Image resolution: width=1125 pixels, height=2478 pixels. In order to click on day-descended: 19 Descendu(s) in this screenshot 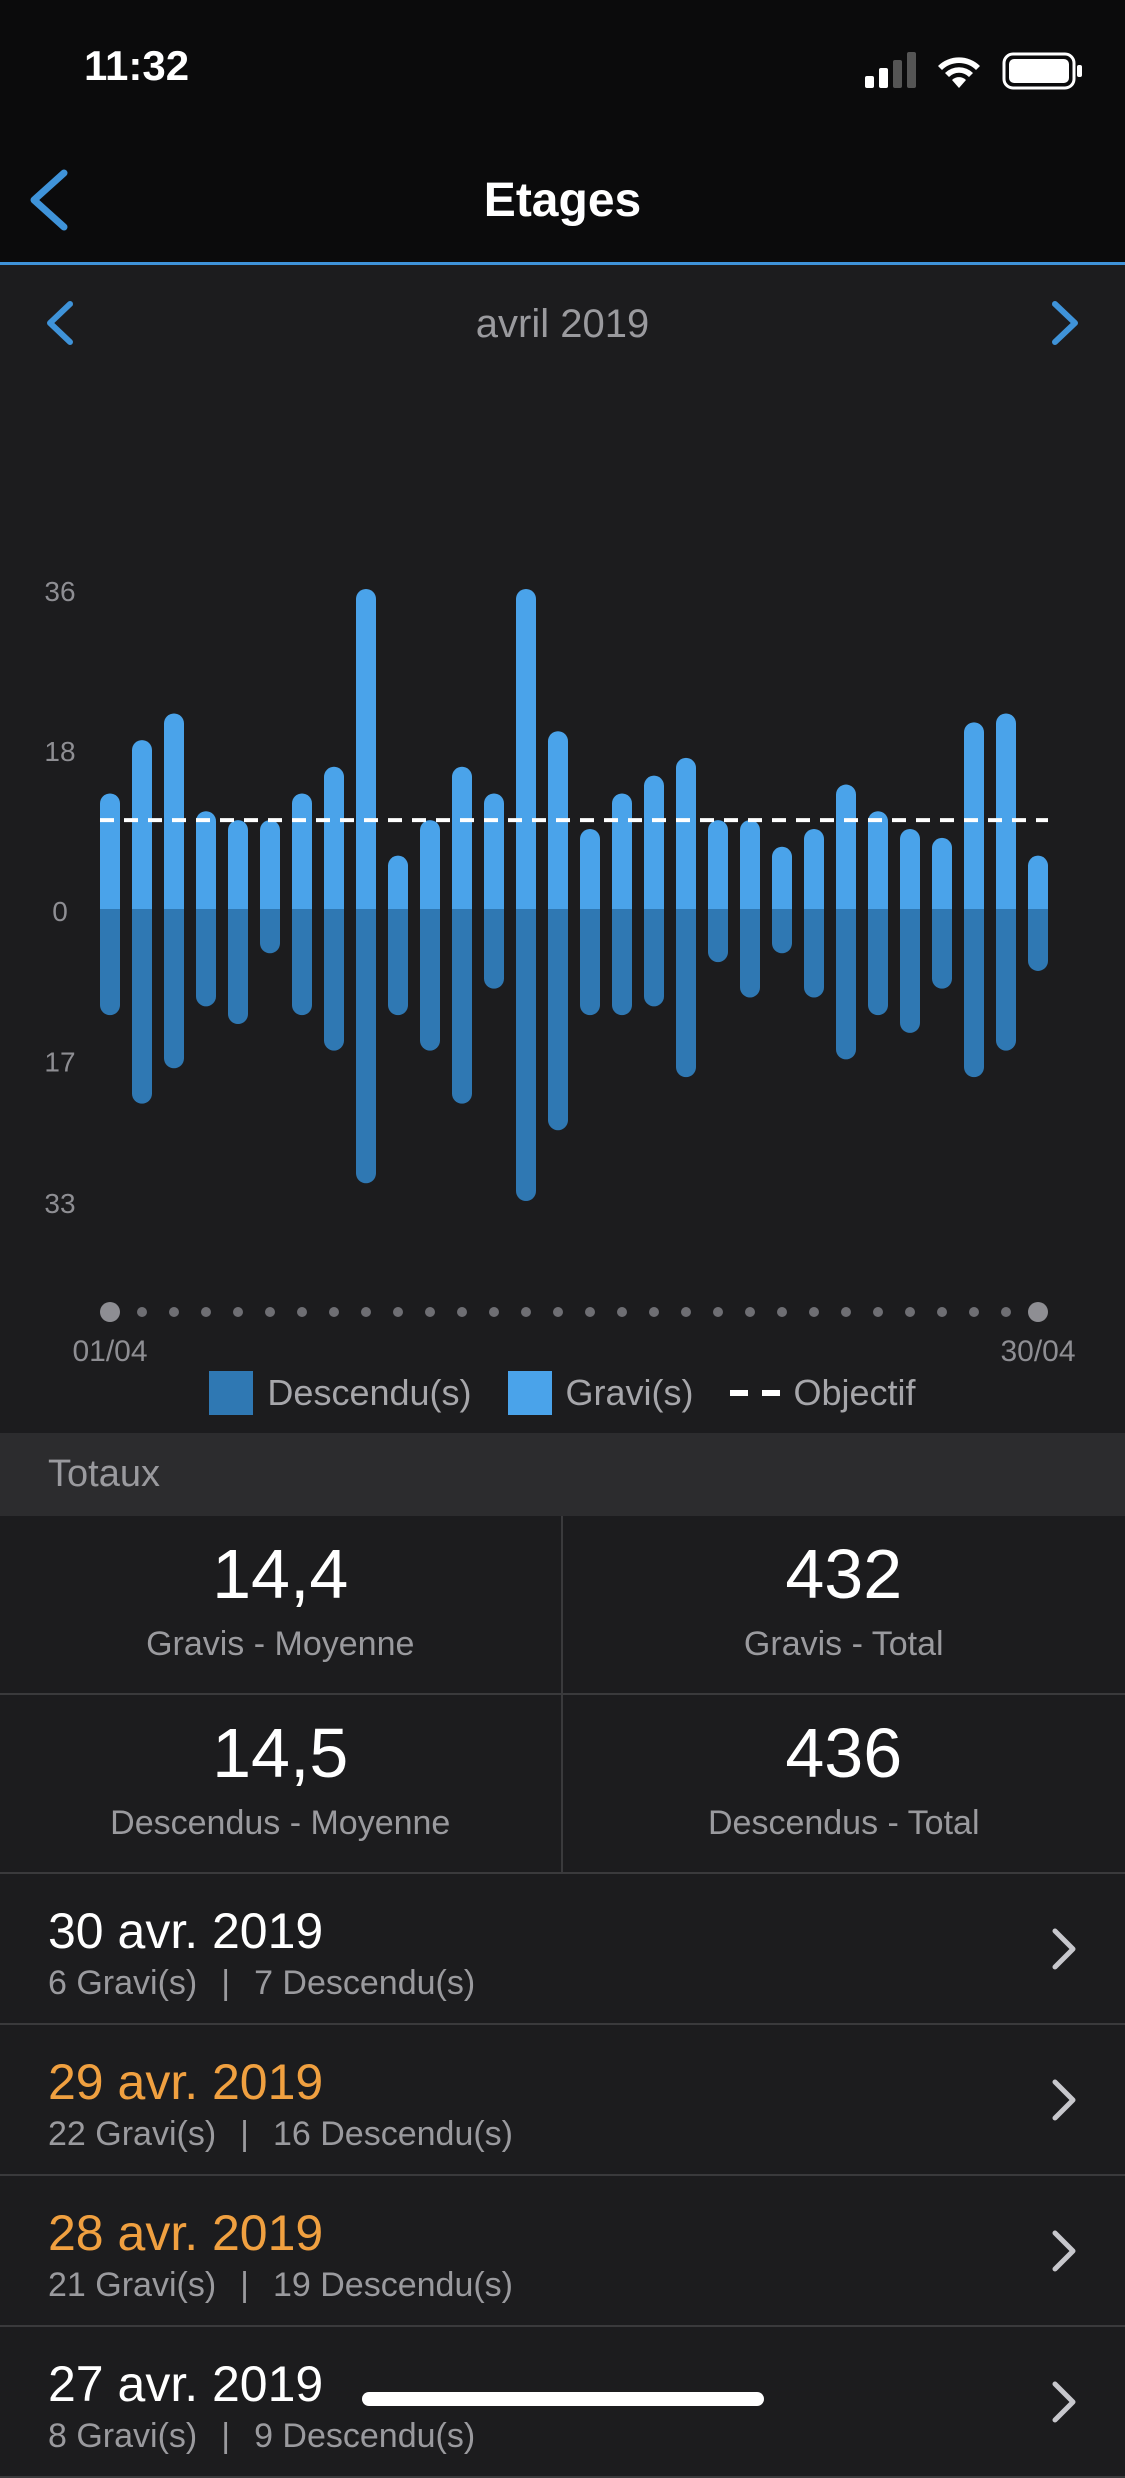, I will do `click(393, 2285)`.